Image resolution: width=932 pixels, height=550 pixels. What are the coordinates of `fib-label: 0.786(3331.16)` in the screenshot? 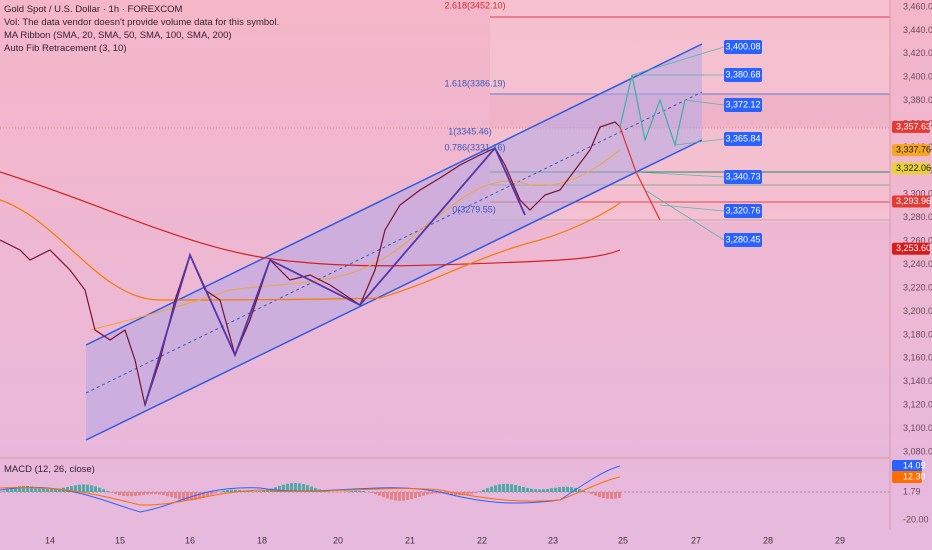 It's located at (474, 147).